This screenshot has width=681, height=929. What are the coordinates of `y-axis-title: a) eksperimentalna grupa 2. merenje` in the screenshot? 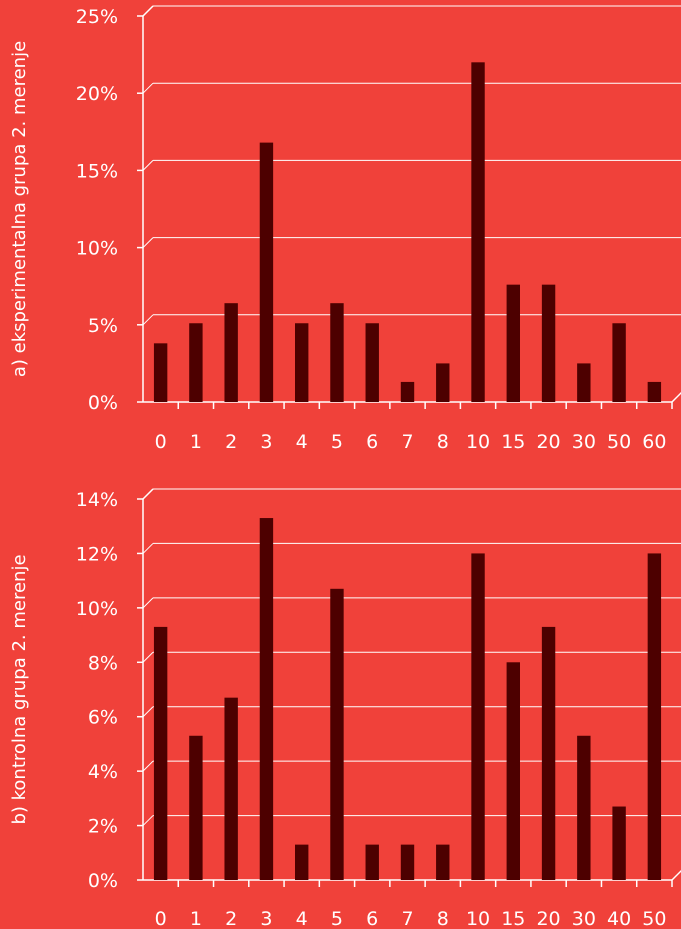 It's located at (19, 209).